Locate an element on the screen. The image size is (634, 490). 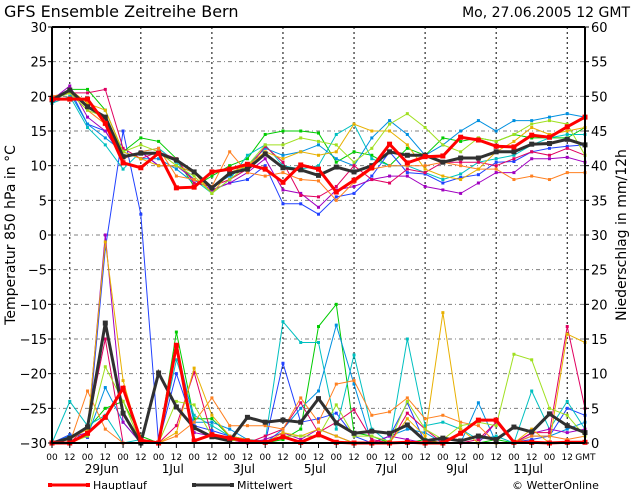
left-tick-label: −20 is located at coordinates (33, 375).